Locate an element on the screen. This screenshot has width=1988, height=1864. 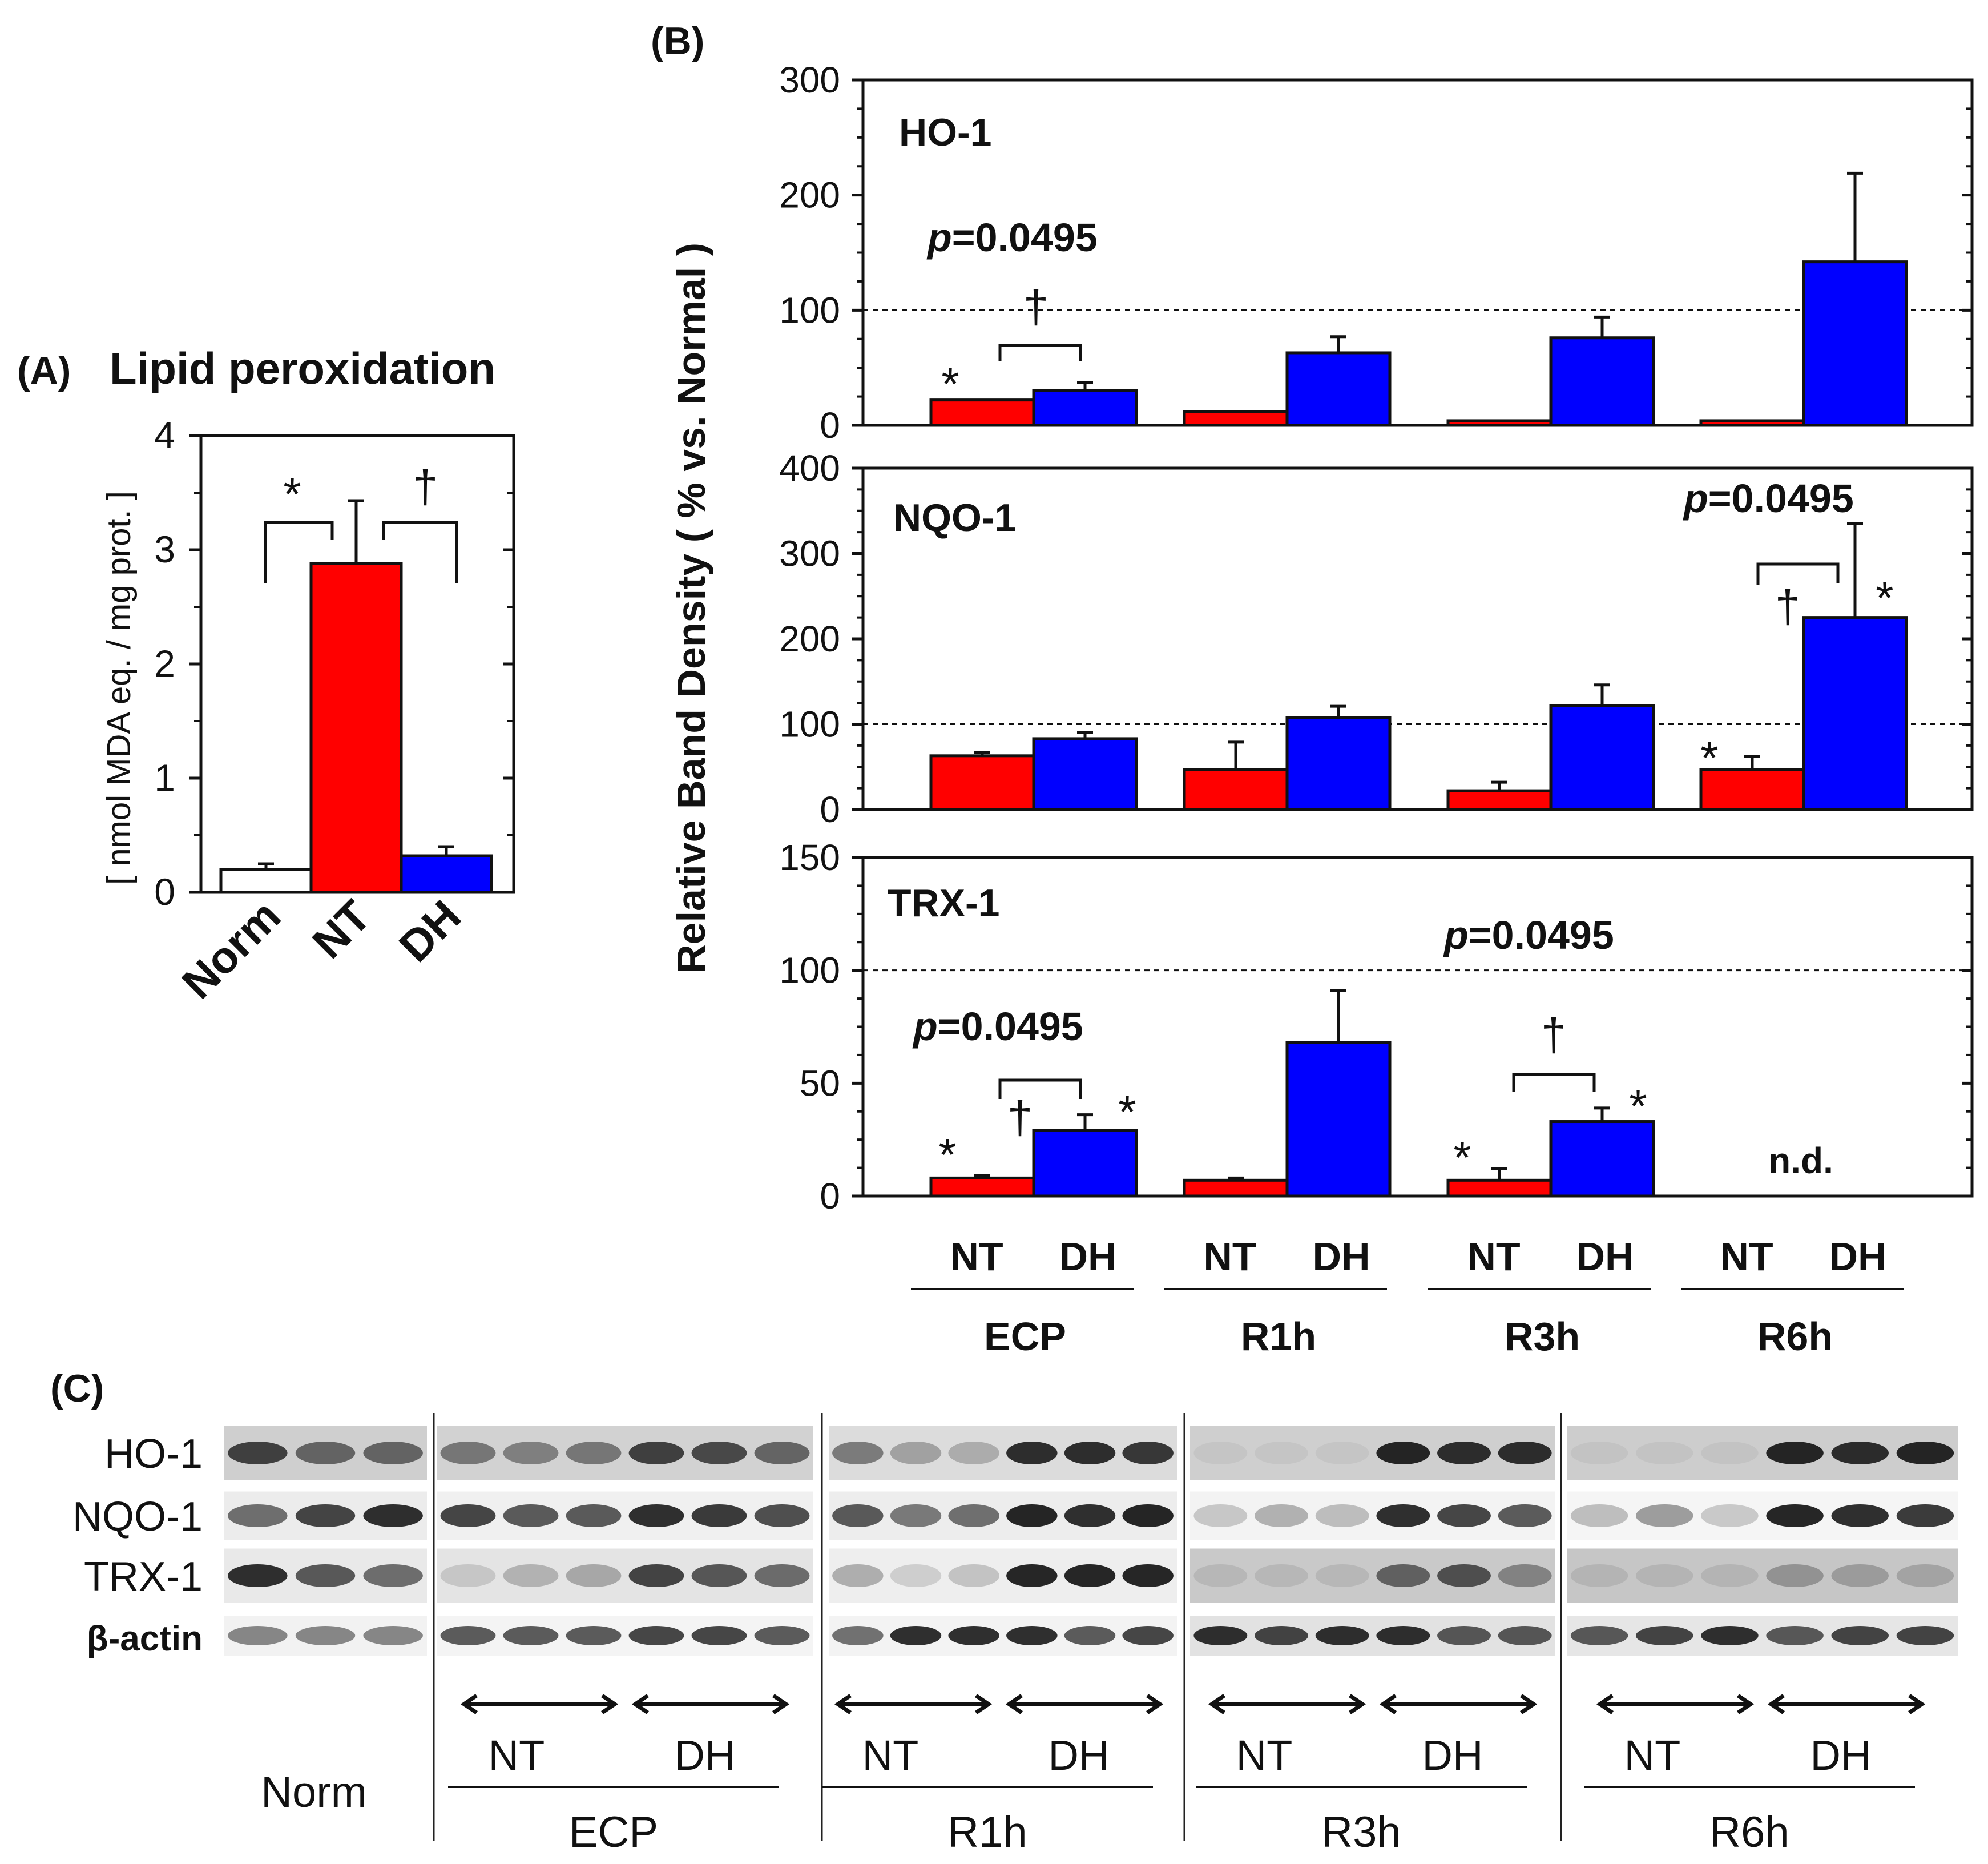
nqo1-bar-dh-r3h is located at coordinates (1602, 757).